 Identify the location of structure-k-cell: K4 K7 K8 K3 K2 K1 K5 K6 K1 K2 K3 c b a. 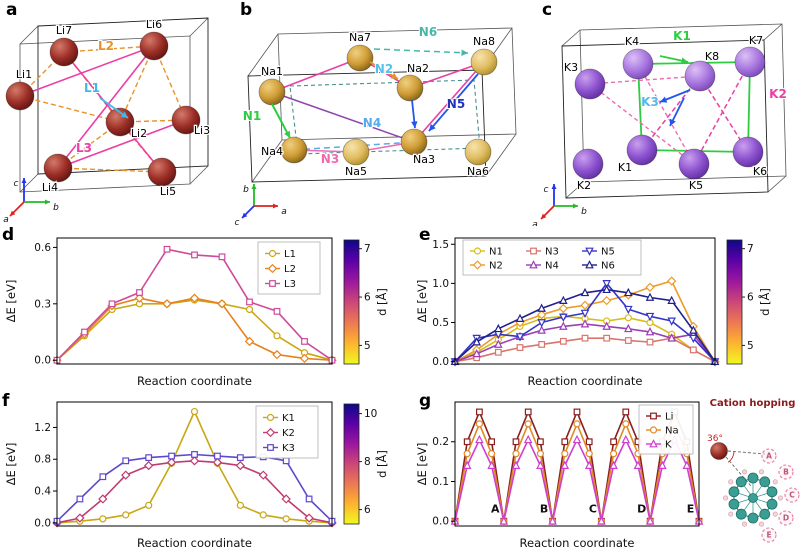
(660, 124).